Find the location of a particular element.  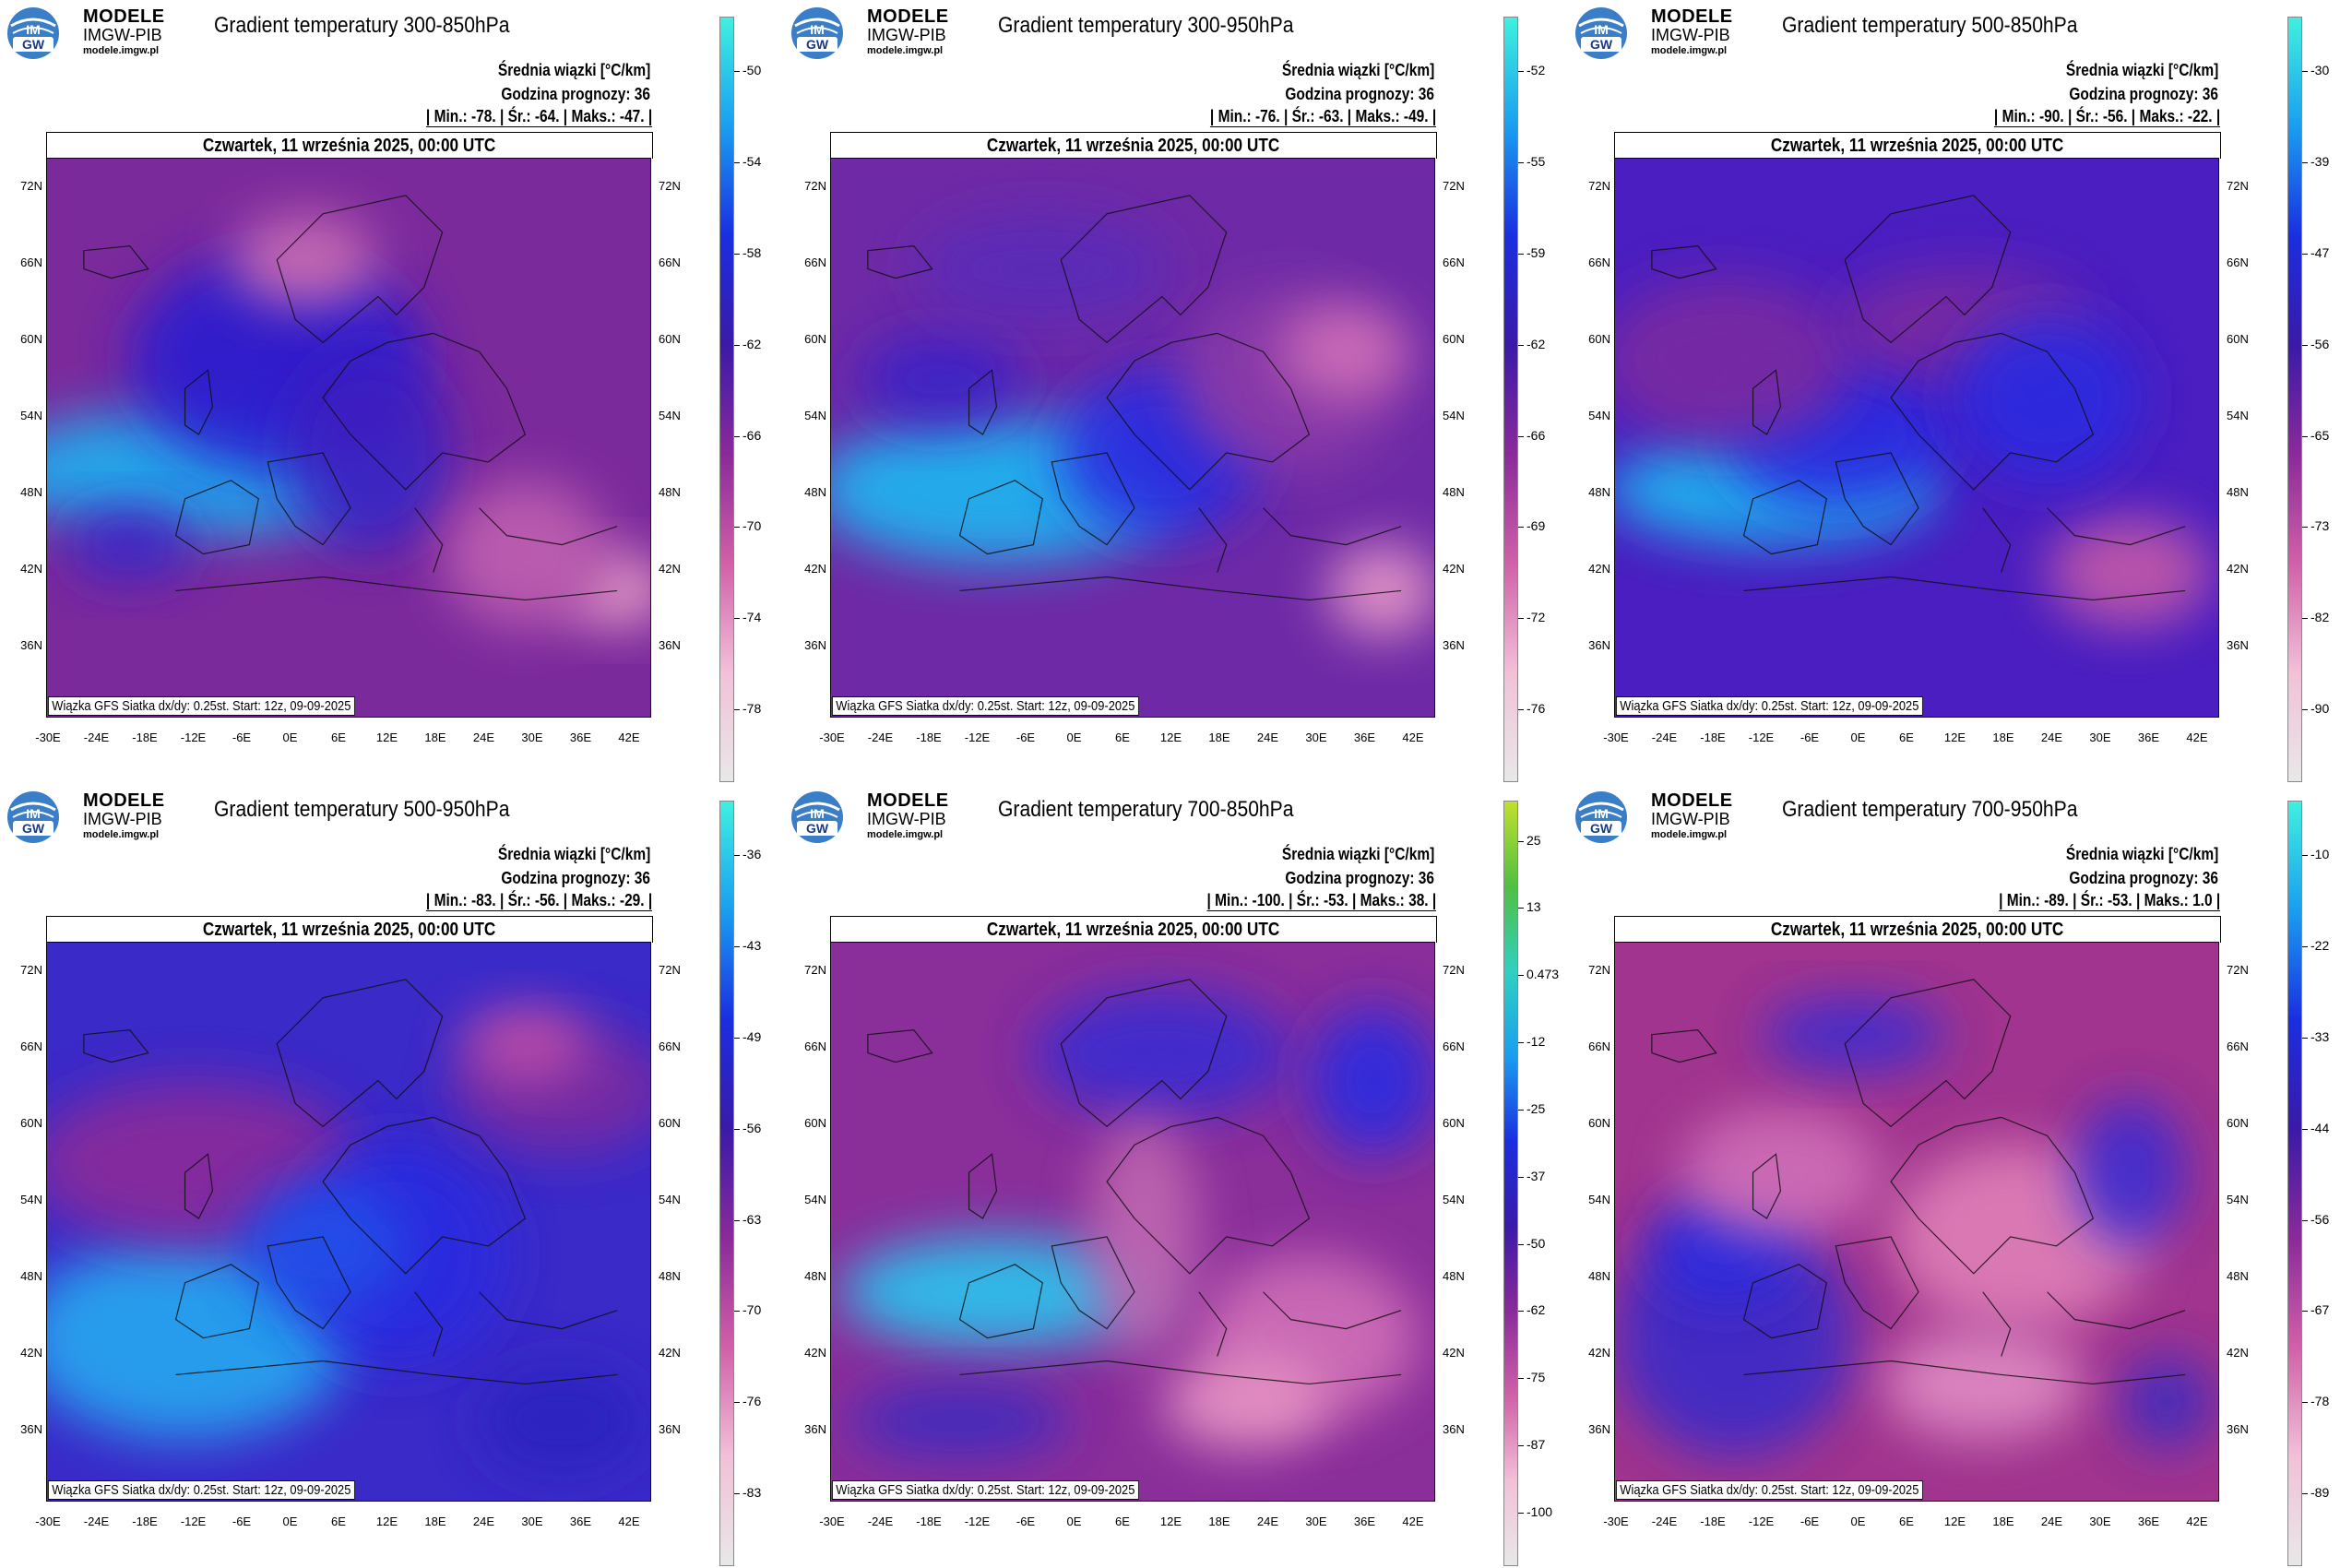

brand-line2: IMGW-PIB is located at coordinates (122, 35).